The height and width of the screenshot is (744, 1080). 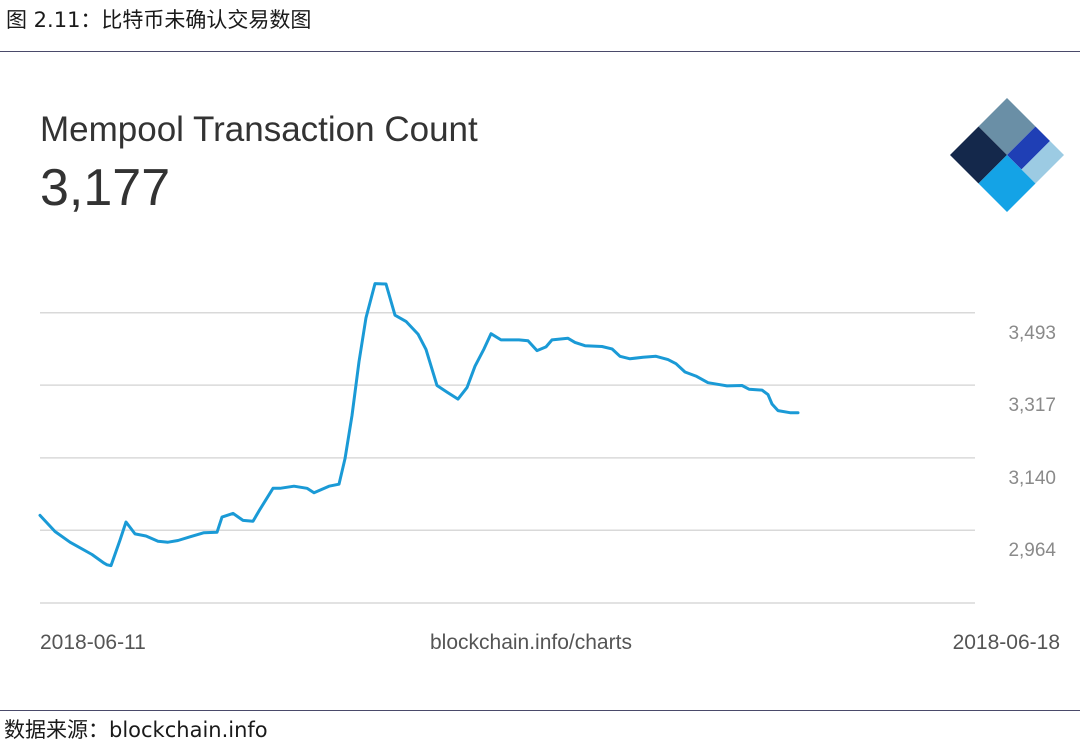 I want to click on x-axis-end-label: 2018-06-18, so click(x=1006, y=642).